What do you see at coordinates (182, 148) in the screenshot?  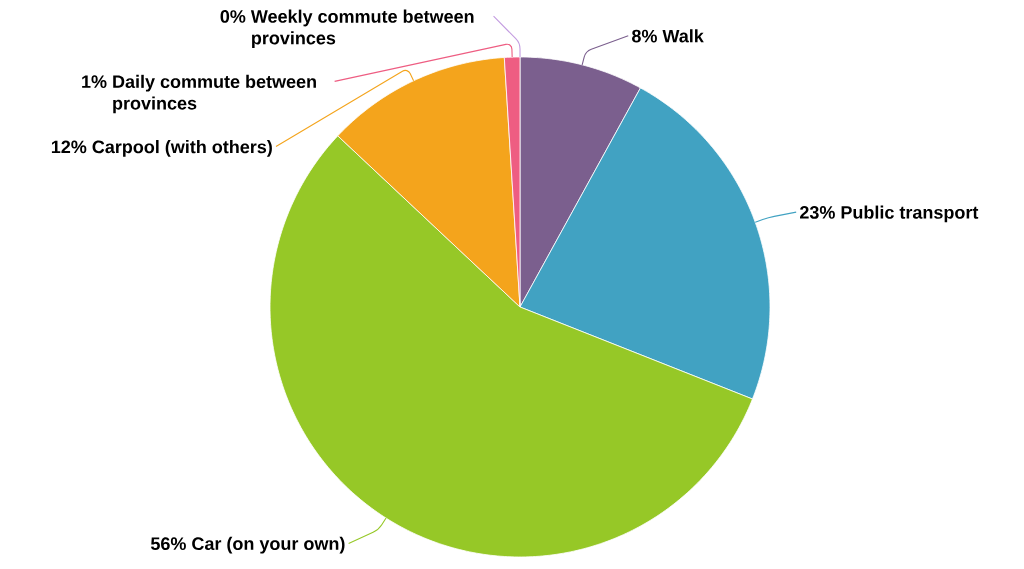 I see `slice-label: Carpool (with others)` at bounding box center [182, 148].